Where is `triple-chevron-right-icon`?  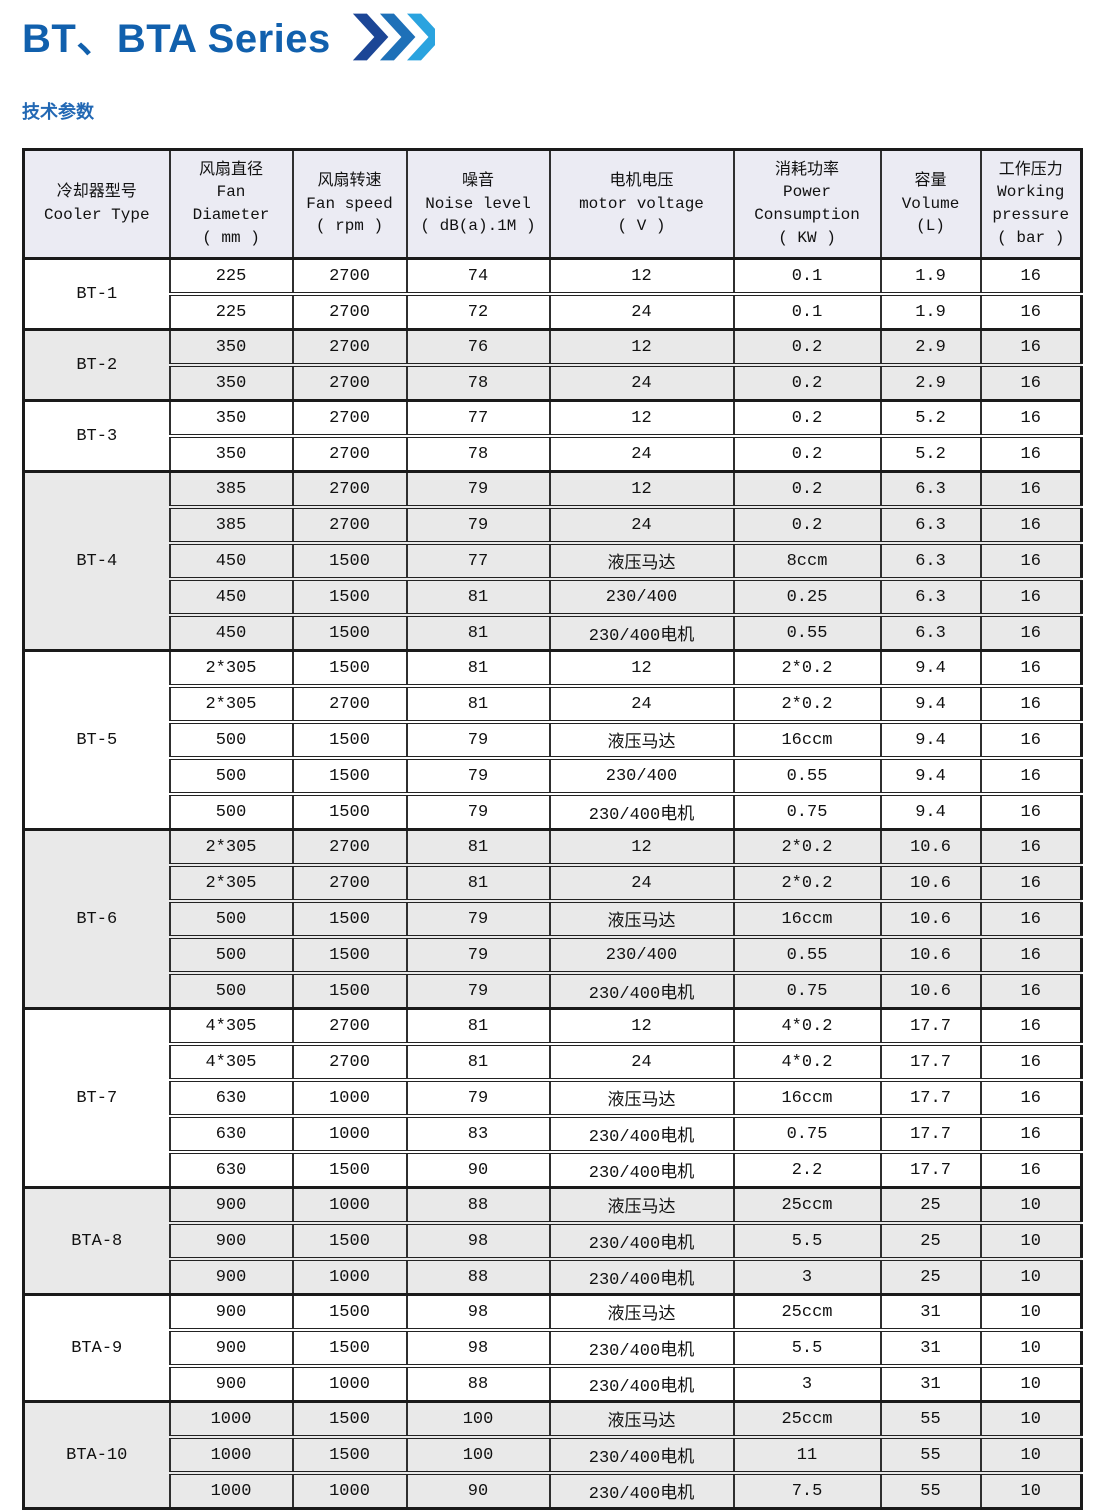
triple-chevron-right-icon is located at coordinates (393, 37).